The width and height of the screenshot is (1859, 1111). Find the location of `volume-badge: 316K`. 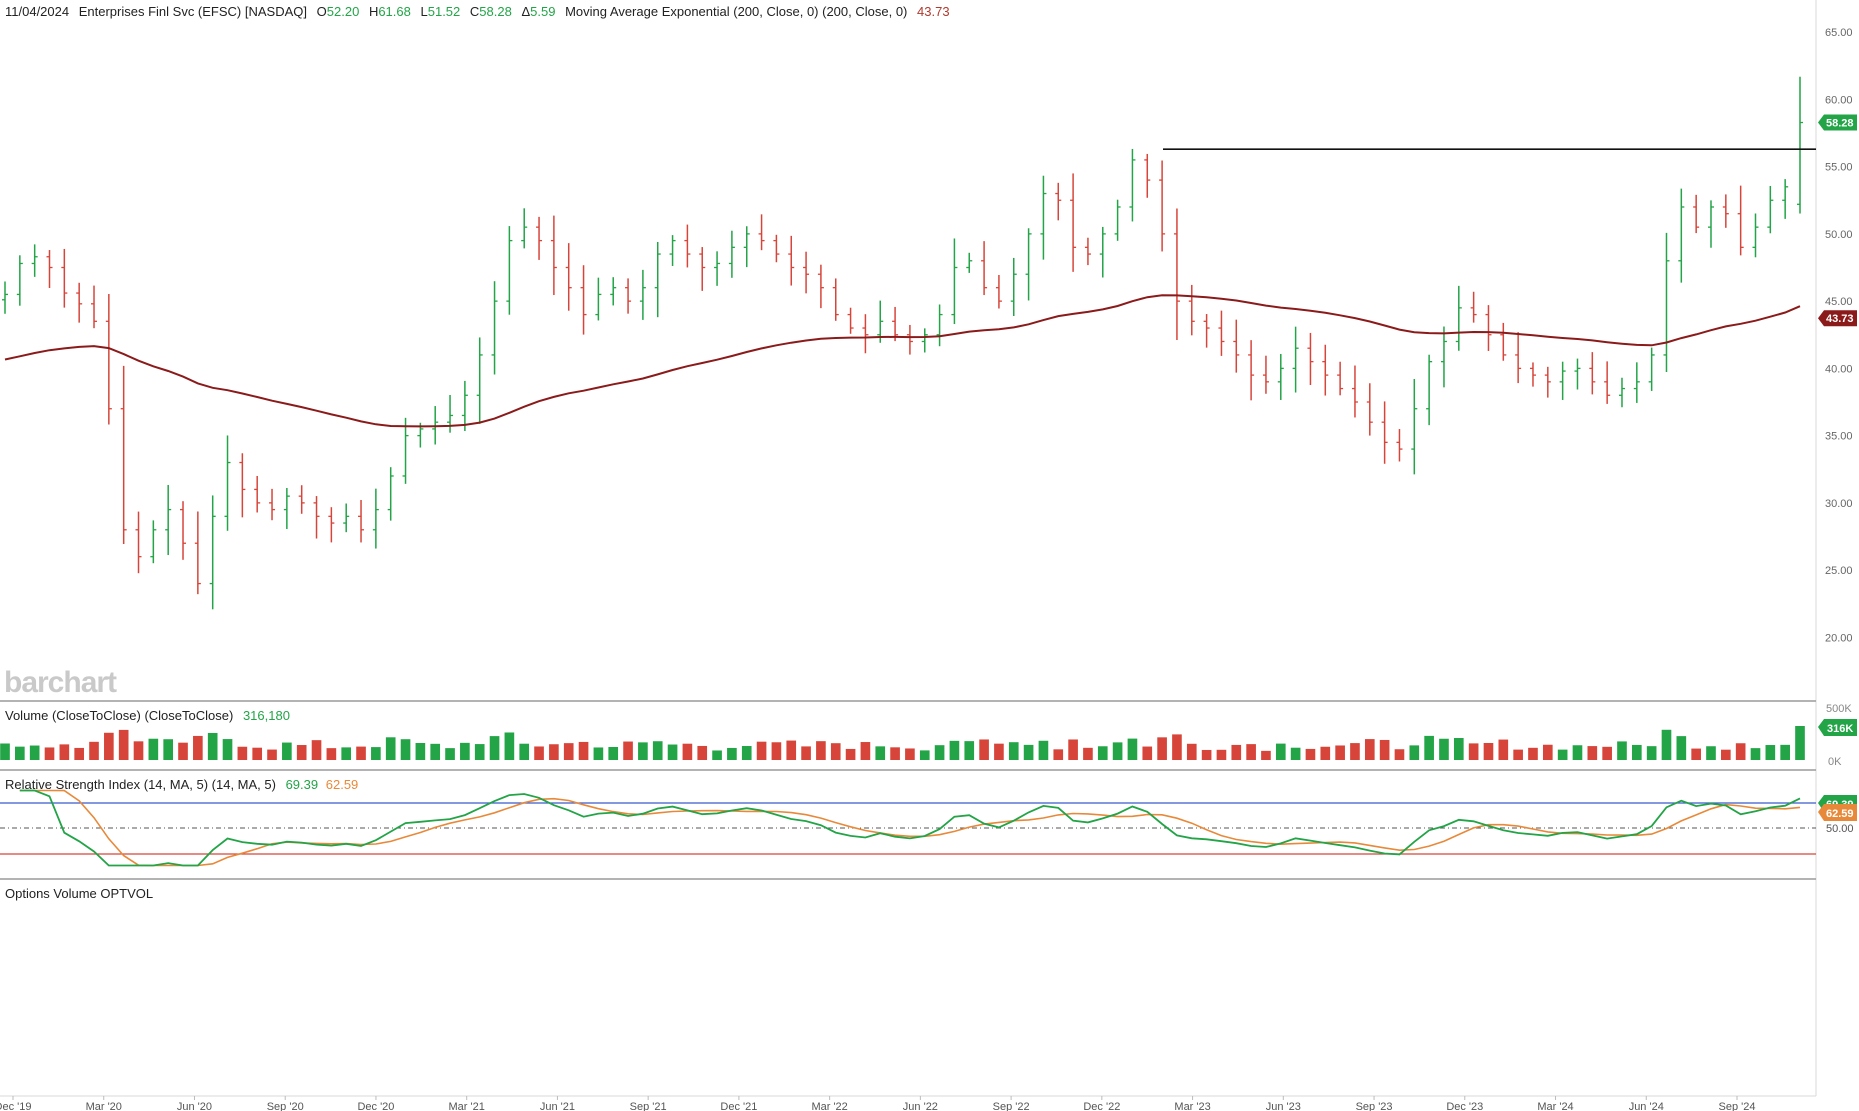

volume-badge: 316K is located at coordinates (1837, 727).